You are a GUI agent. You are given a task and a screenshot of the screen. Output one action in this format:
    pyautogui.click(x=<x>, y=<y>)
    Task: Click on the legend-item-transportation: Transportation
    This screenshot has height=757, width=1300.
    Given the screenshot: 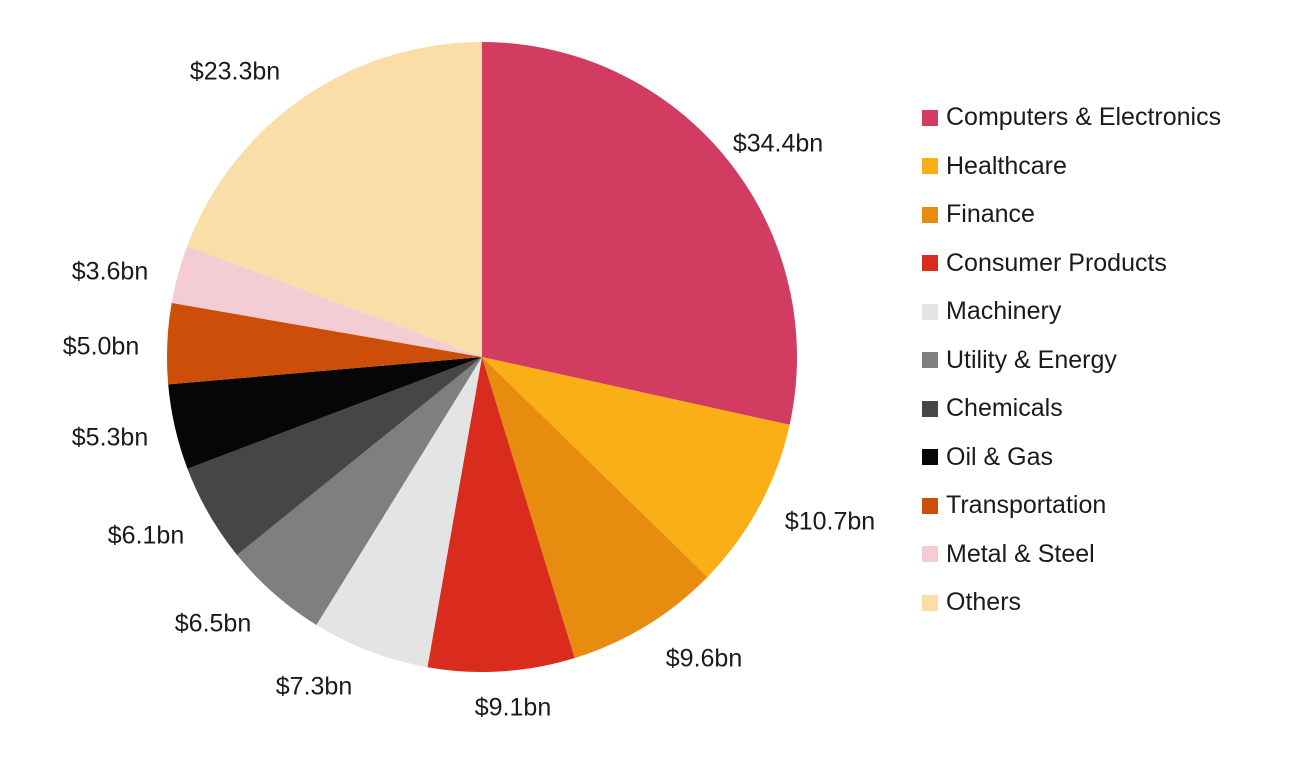 What is the action you would take?
    pyautogui.click(x=1071, y=505)
    